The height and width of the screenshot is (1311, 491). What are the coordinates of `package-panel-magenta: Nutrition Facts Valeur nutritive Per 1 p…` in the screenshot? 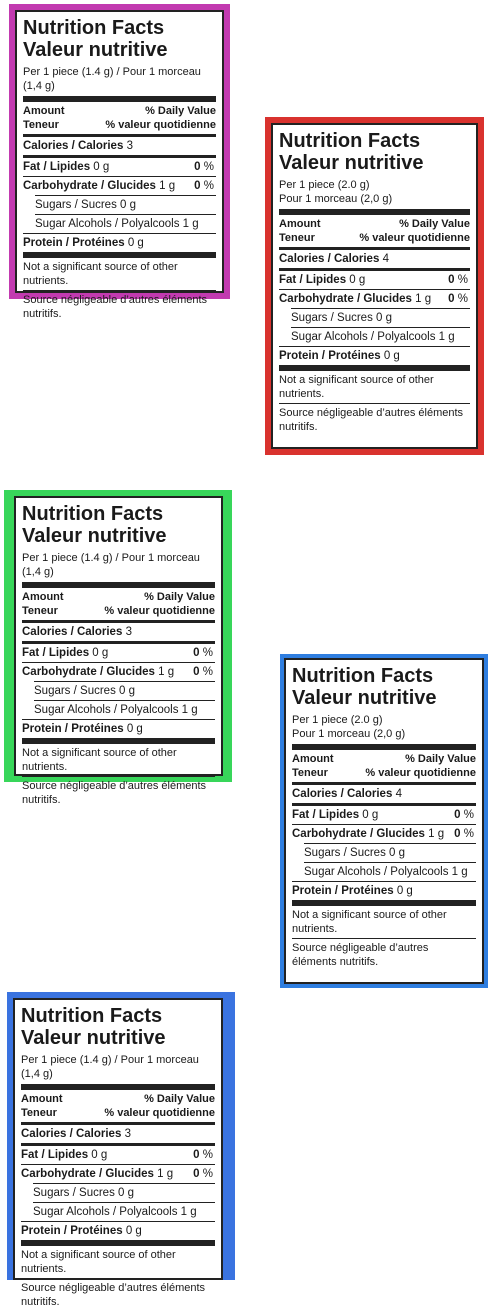 It's located at (119, 162).